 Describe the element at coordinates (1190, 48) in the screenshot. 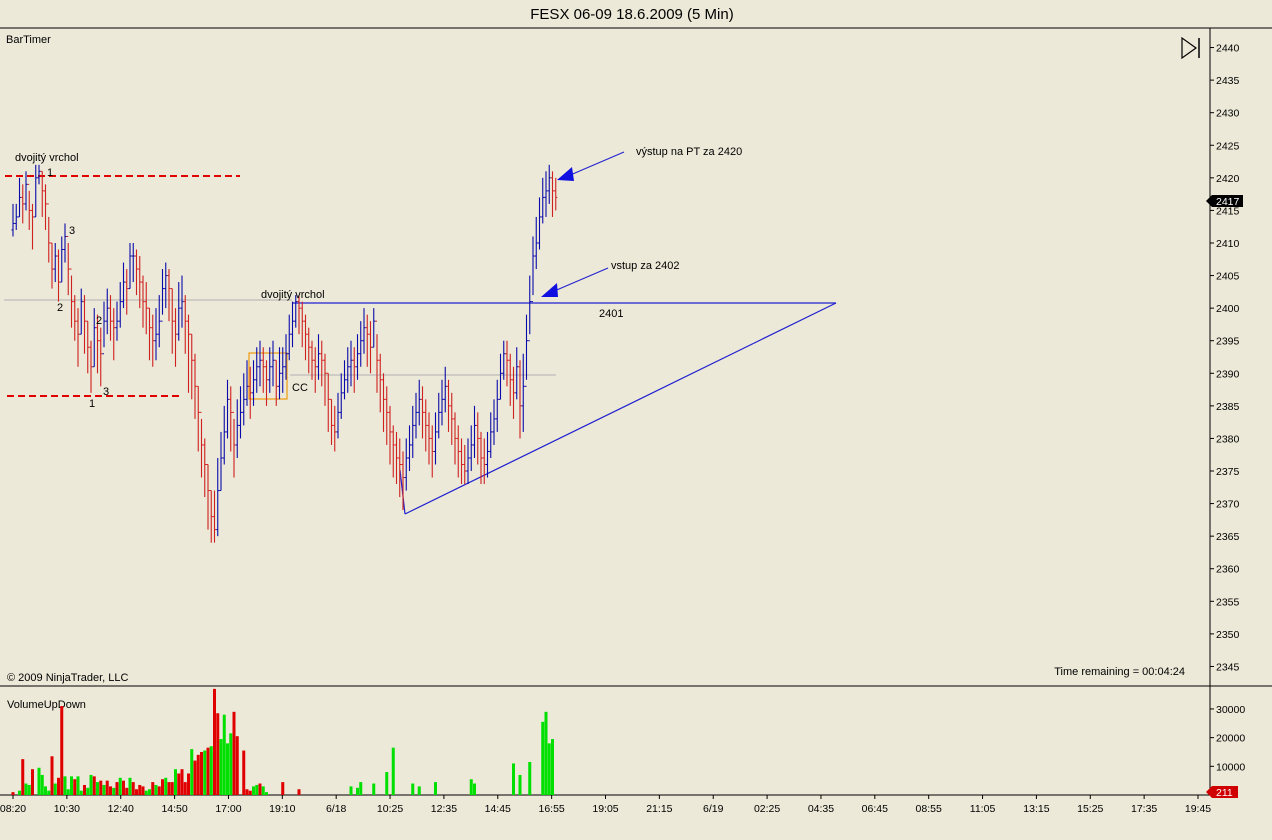

I see `scroll-to-end-icon` at that location.